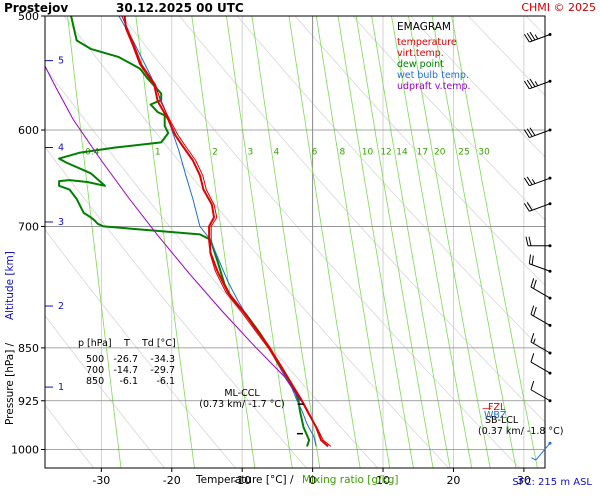 The image size is (600, 500). Describe the element at coordinates (126, 343) in the screenshot. I see `table-header-t: T` at that location.